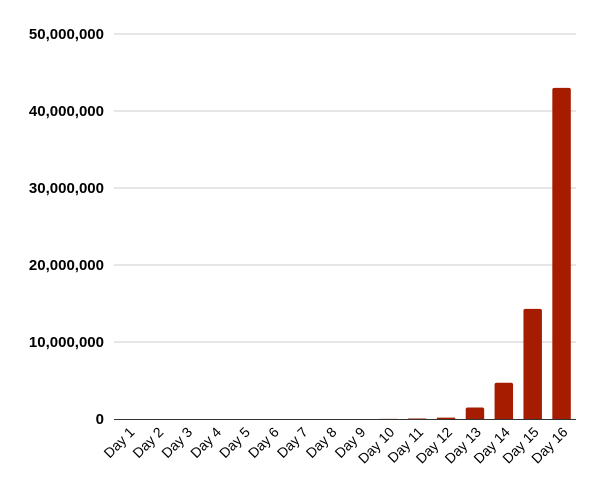 The width and height of the screenshot is (599, 495). Describe the element at coordinates (263, 442) in the screenshot. I see `x-tick-label: Day 6` at that location.